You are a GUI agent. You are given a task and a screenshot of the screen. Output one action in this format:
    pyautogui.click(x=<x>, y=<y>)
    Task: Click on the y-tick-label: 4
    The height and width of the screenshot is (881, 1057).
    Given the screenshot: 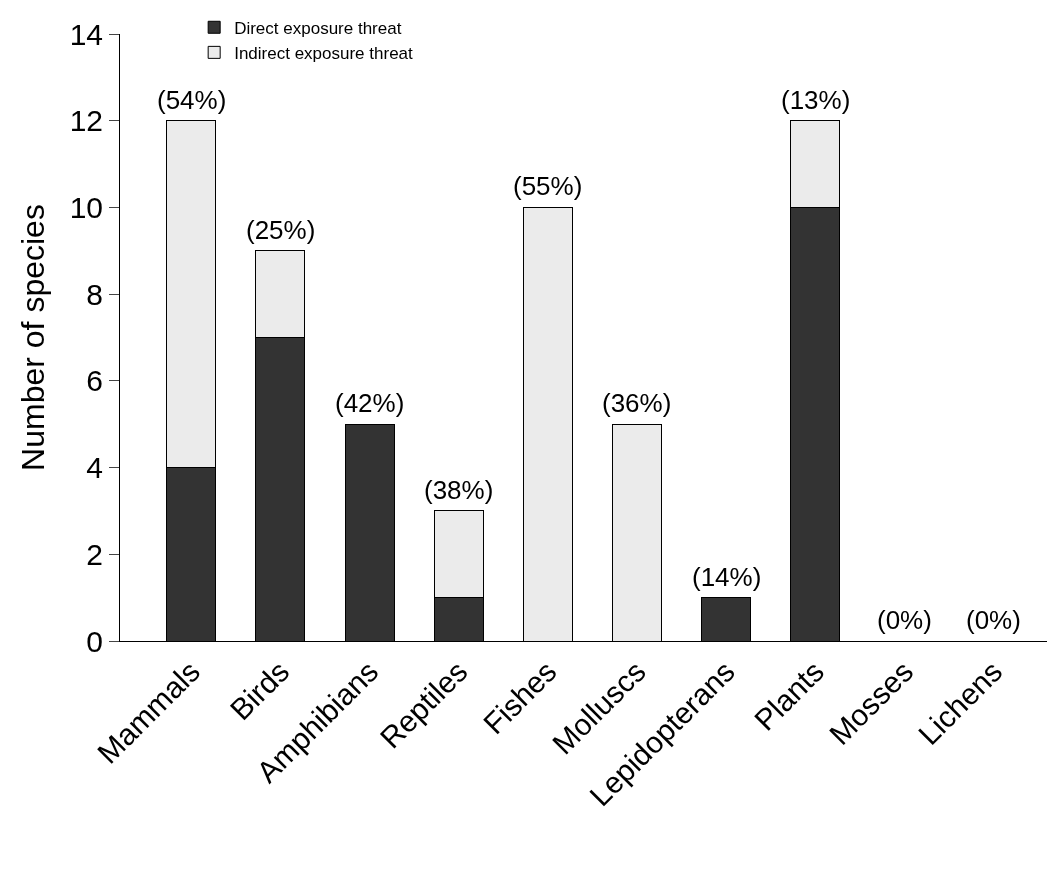 What is the action you would take?
    pyautogui.click(x=94, y=468)
    